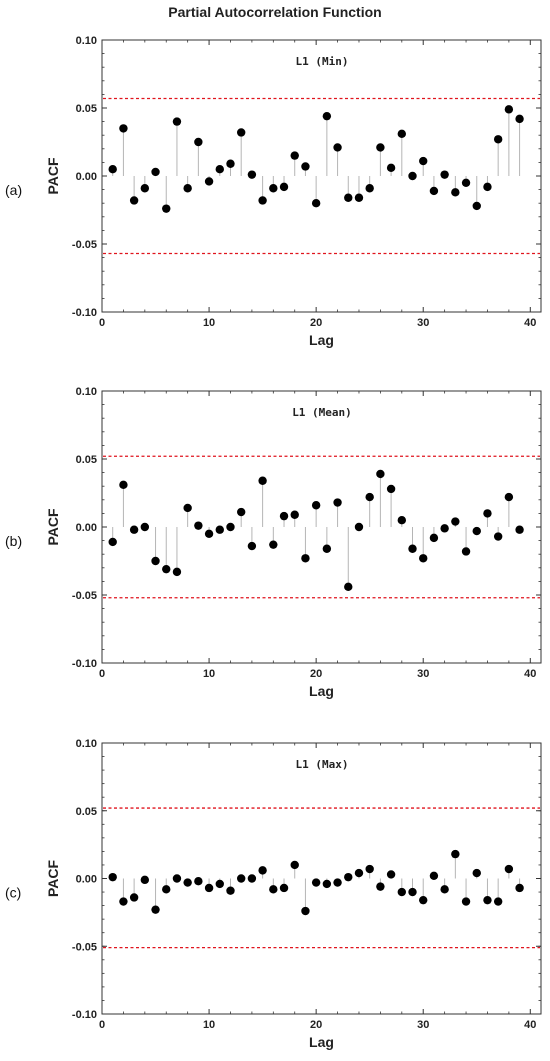 The image size is (550, 1061). What do you see at coordinates (84, 245) in the screenshot?
I see `y-tick-label: -0.05` at bounding box center [84, 245].